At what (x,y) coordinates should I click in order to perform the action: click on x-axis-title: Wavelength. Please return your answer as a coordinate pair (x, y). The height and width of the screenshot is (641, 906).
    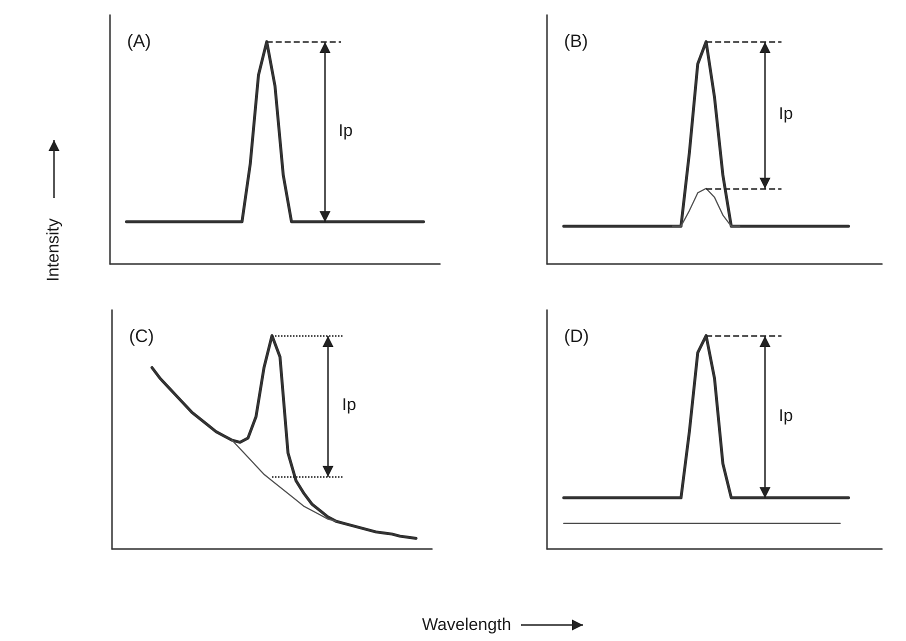
    Looking at the image, I should click on (467, 625).